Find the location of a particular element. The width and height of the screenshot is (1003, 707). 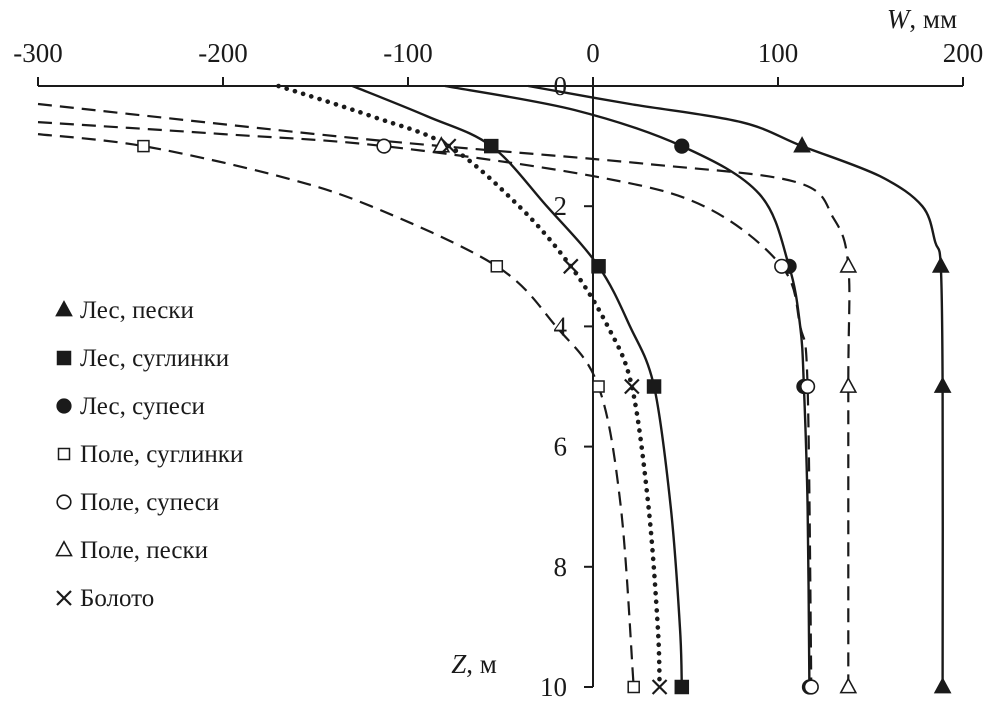

marker-болото-1 is located at coordinates (571, 266).